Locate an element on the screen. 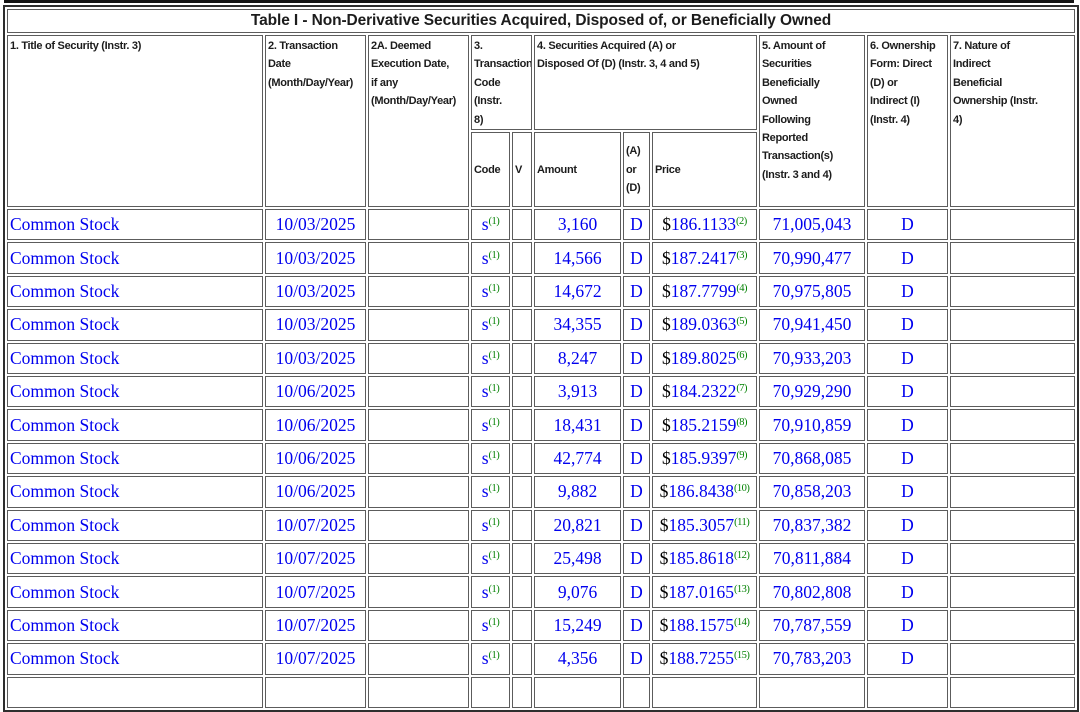  price-cell: $185.9397(9) is located at coordinates (704, 458).